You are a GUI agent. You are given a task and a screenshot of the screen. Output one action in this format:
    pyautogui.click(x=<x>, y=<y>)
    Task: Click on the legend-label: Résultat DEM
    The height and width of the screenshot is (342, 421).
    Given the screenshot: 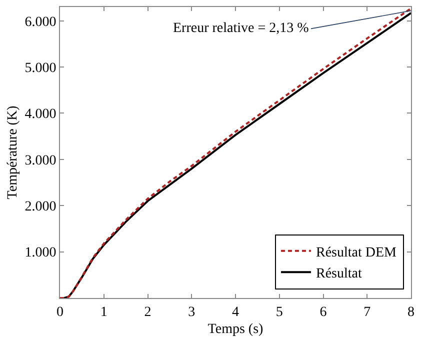 What is the action you would take?
    pyautogui.click(x=357, y=252)
    